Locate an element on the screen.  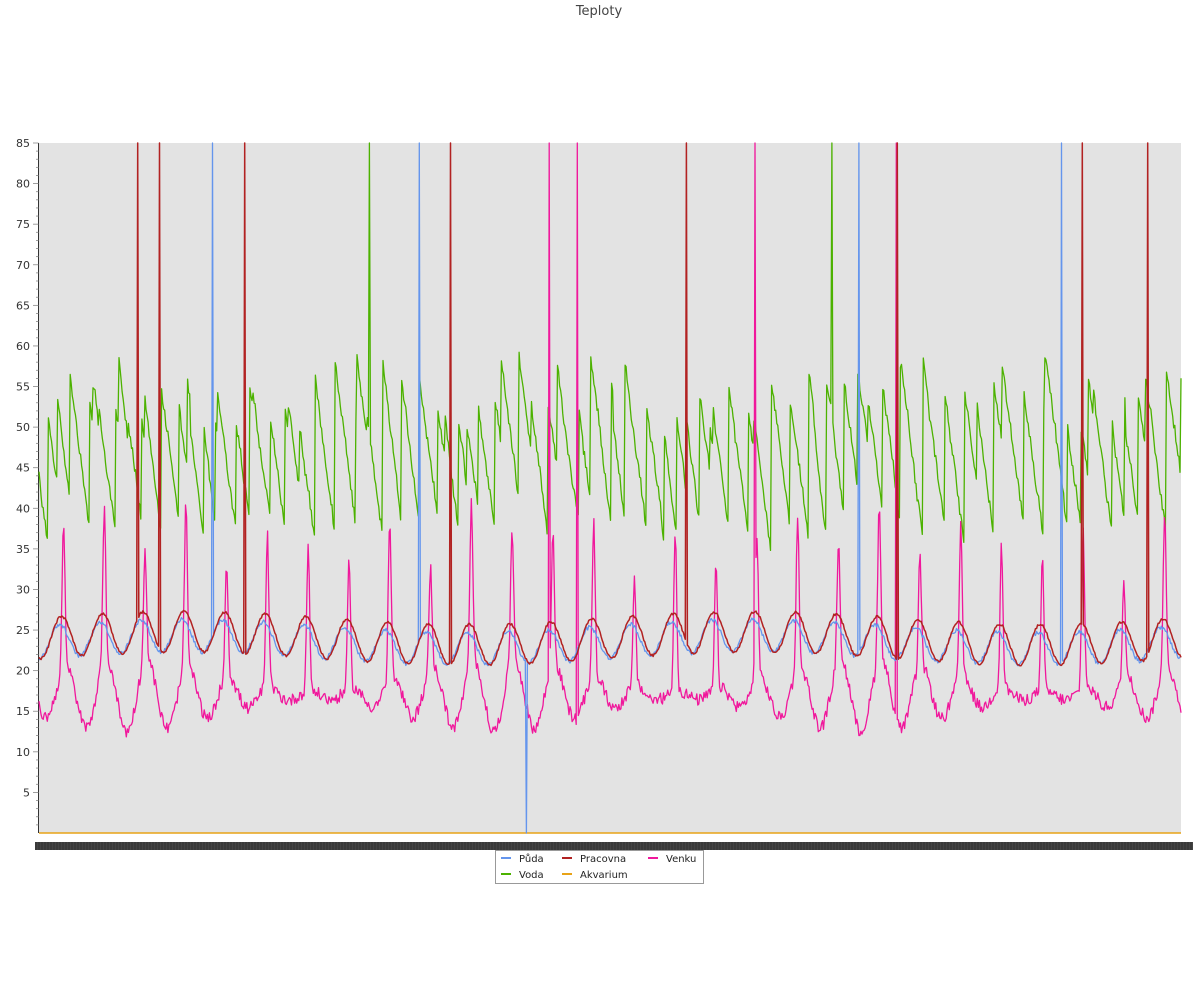
y-tick-label: 40 is located at coordinates (23, 508).